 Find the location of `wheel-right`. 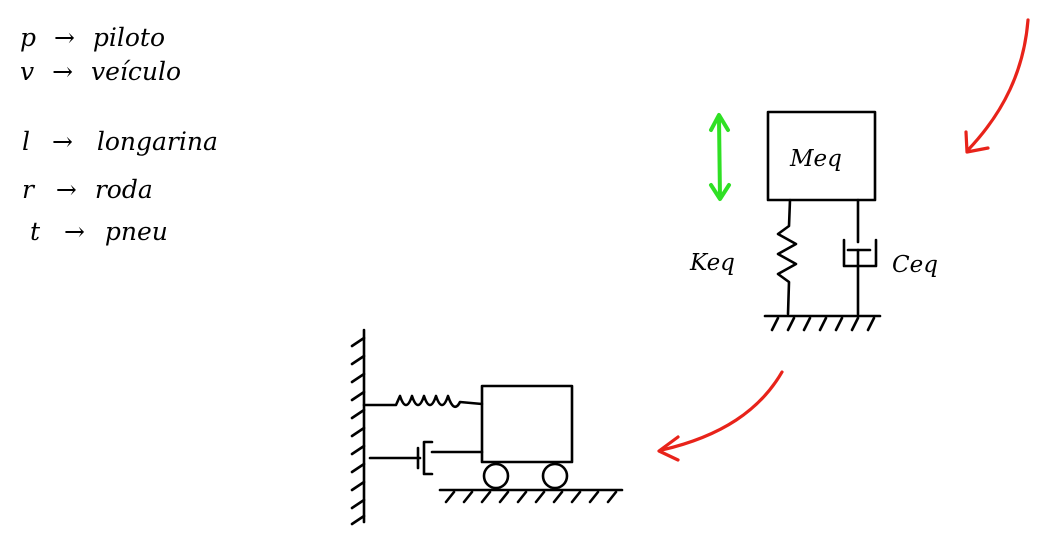

wheel-right is located at coordinates (555, 476).